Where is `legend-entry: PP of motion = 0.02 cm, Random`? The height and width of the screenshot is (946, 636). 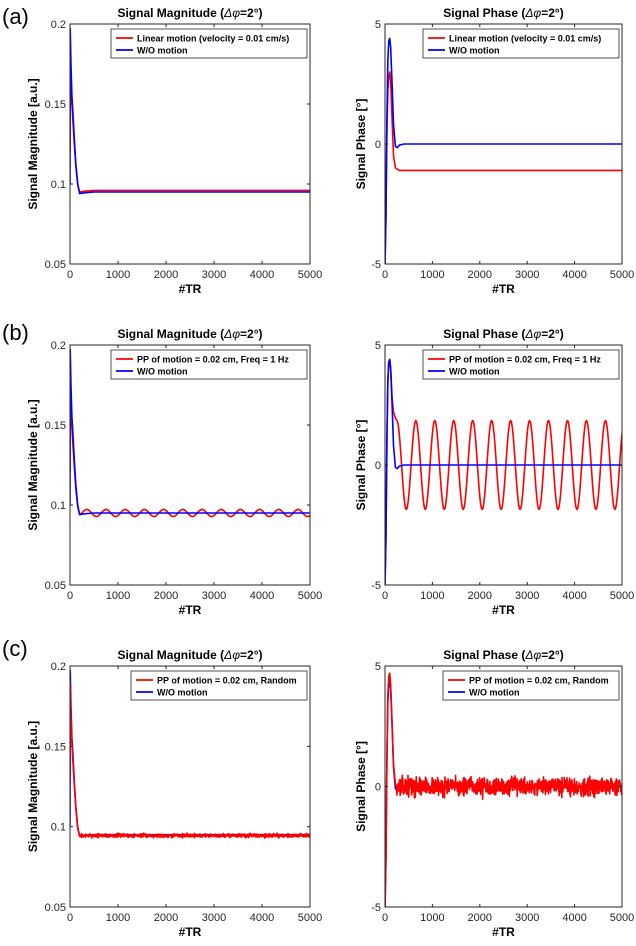
legend-entry: PP of motion = 0.02 cm, Random is located at coordinates (227, 681).